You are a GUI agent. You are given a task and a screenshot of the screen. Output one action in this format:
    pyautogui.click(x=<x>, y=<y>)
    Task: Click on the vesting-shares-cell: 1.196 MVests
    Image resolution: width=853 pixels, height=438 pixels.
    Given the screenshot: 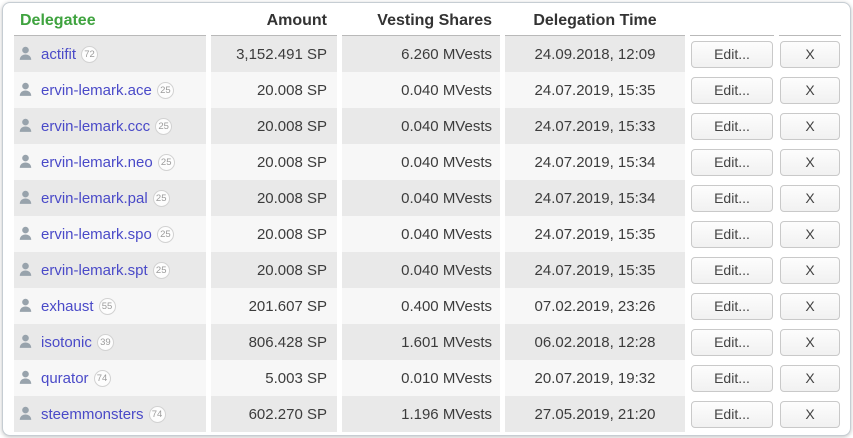 What is the action you would take?
    pyautogui.click(x=421, y=414)
    